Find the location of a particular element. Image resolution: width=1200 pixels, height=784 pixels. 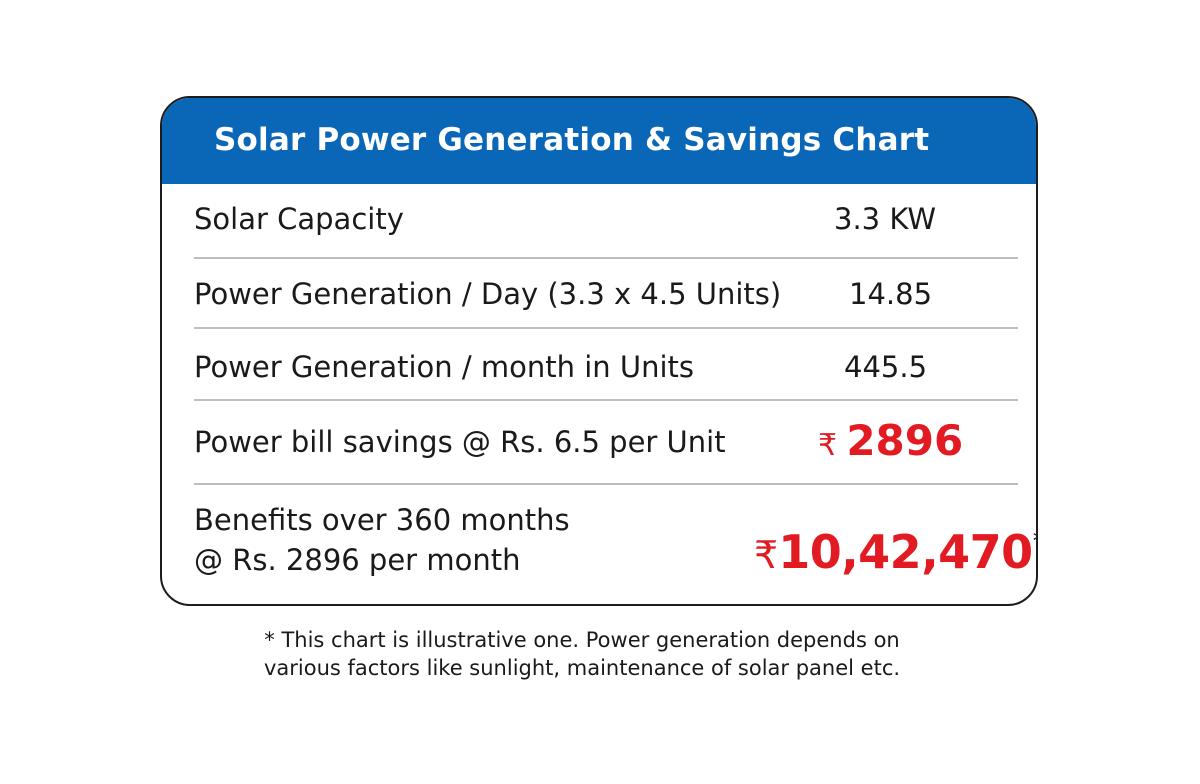

row-label-line-1: Benefits over 360 months is located at coordinates (382, 520).